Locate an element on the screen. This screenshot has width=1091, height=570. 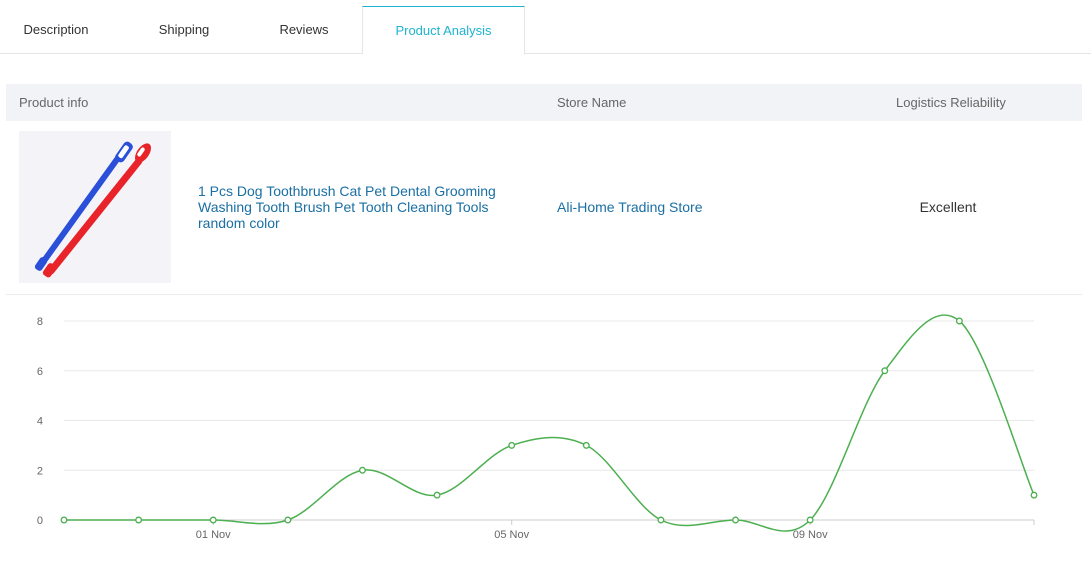
product-image is located at coordinates (95, 207).